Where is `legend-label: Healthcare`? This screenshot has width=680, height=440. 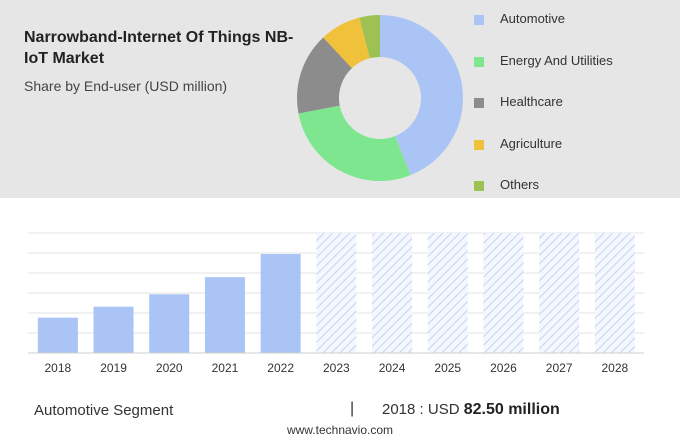
legend-label: Healthcare is located at coordinates (531, 101).